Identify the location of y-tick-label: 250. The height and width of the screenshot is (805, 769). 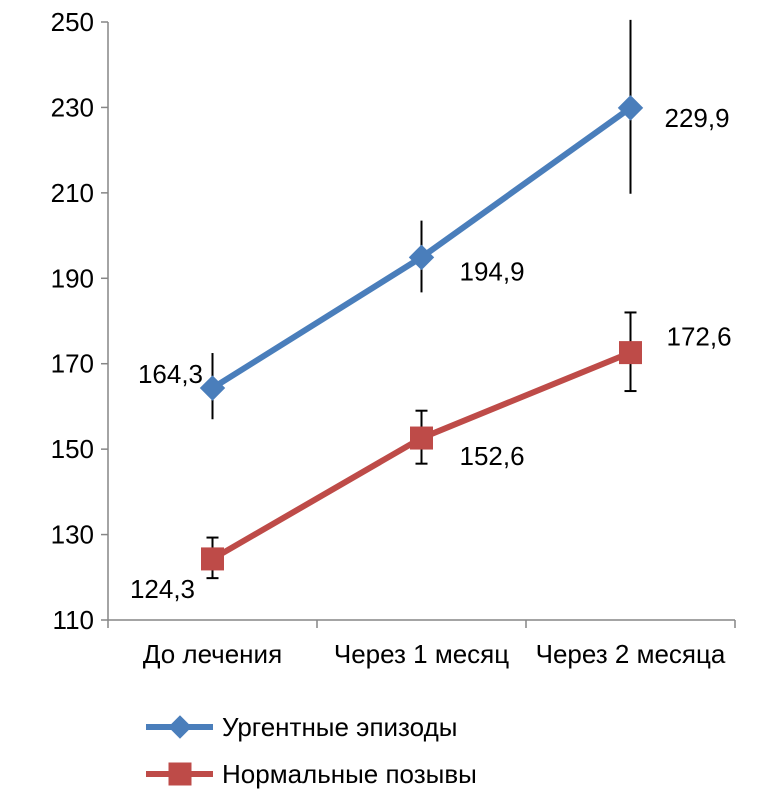
(72, 22).